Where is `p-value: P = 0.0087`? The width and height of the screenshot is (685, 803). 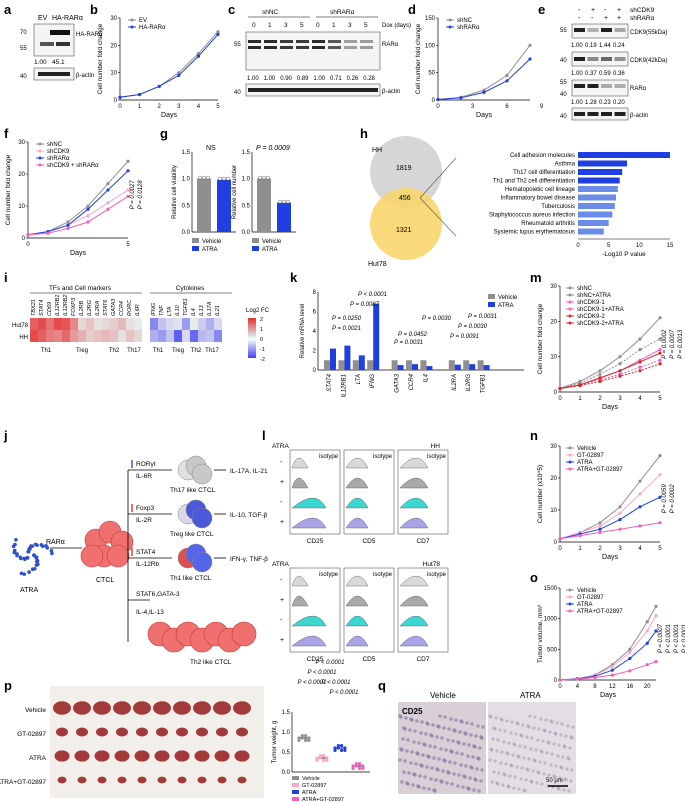
p-value: P = 0.0087 is located at coordinates (365, 305).